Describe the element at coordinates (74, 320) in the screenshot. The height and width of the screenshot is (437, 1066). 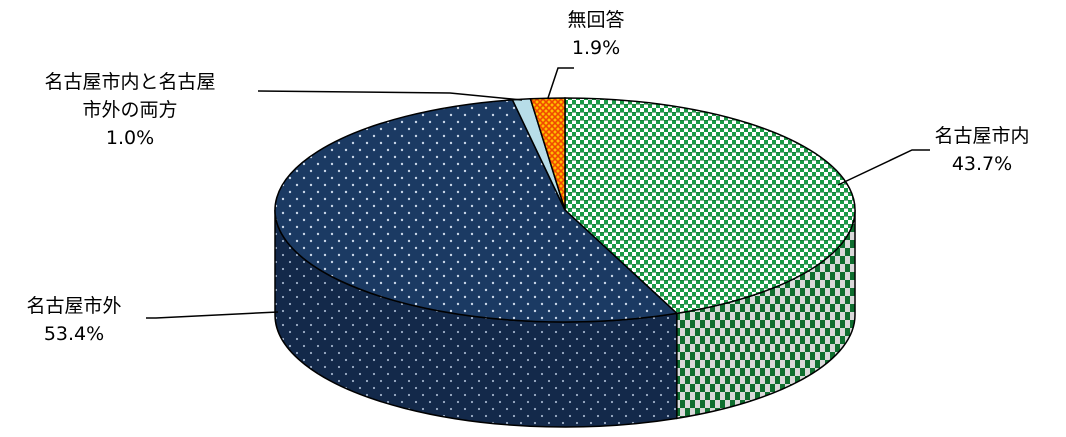
I see `slice-label-nagoya-outside: 名古屋市外 53.4%` at that location.